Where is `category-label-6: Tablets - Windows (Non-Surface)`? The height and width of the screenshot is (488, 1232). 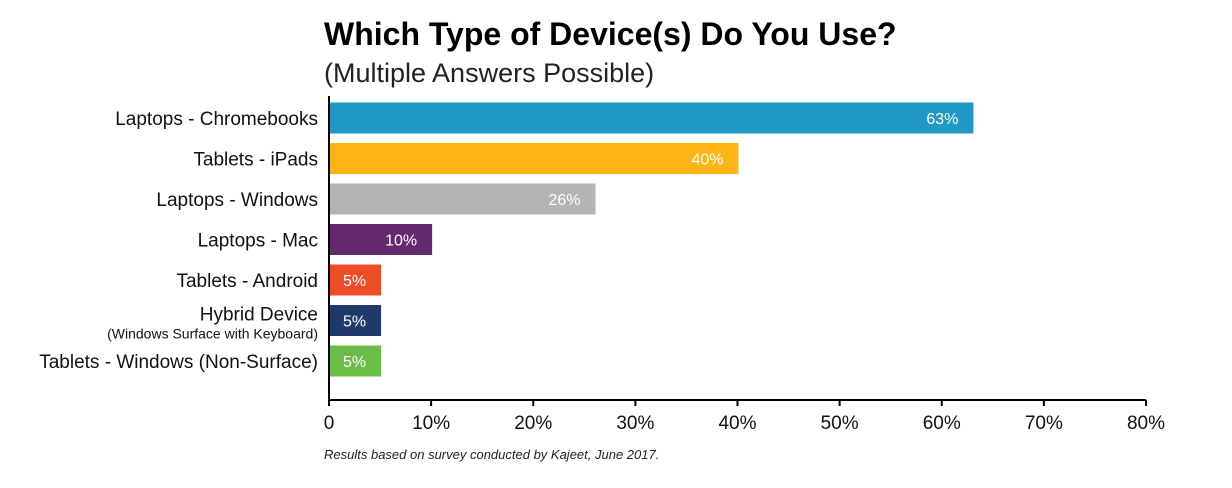 category-label-6: Tablets - Windows (Non-Surface) is located at coordinates (178, 362).